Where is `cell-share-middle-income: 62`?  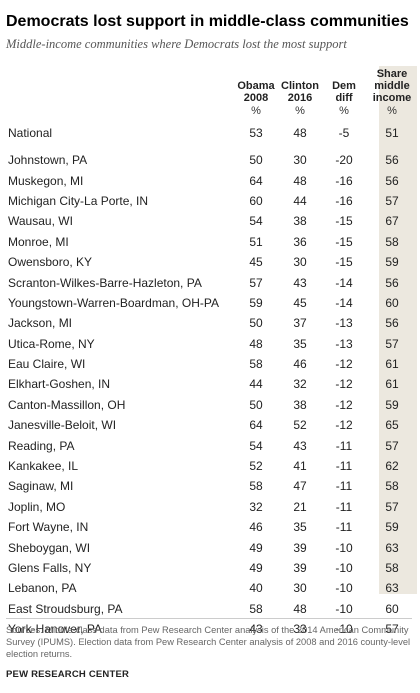
cell-share-middle-income: 62 is located at coordinates (392, 466).